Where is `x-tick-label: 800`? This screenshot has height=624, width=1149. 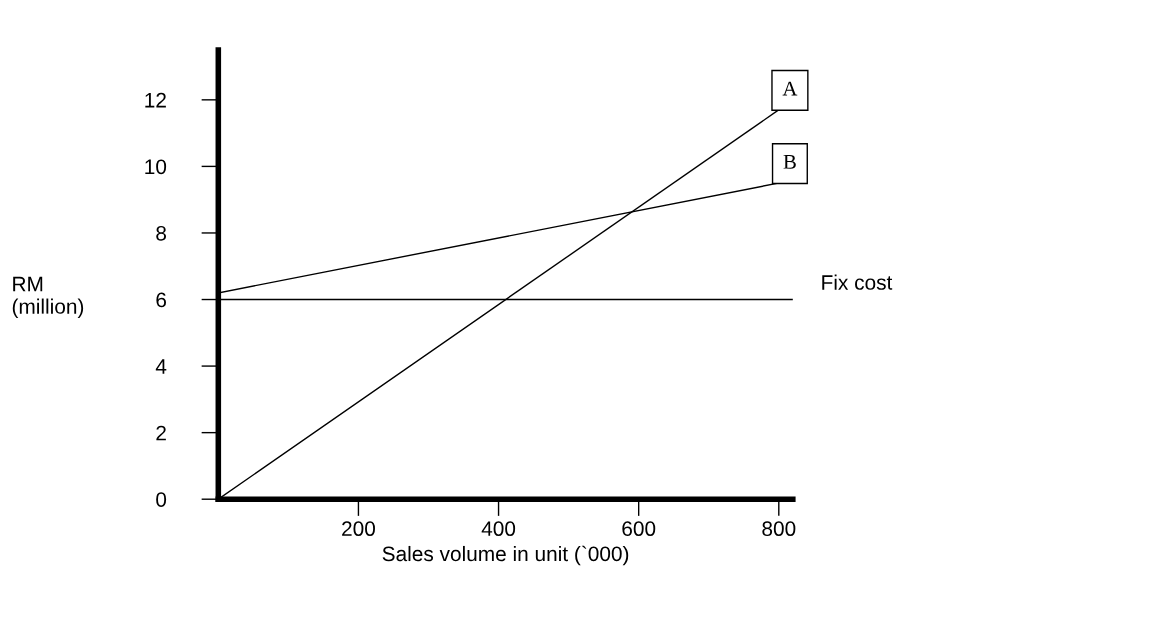 x-tick-label: 800 is located at coordinates (779, 529).